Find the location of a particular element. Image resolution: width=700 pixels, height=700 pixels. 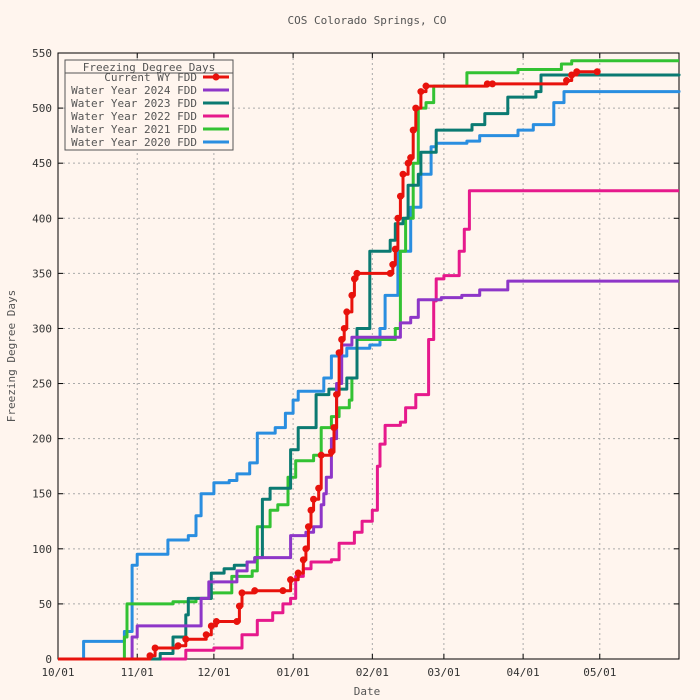

legend-label-water-year-2020-fdd: Water Year 2020 FDD is located at coordinates (134, 142).